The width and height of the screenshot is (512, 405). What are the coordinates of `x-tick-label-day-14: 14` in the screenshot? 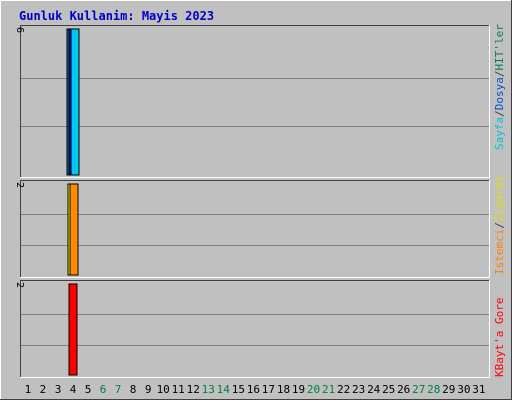 It's located at (224, 389).